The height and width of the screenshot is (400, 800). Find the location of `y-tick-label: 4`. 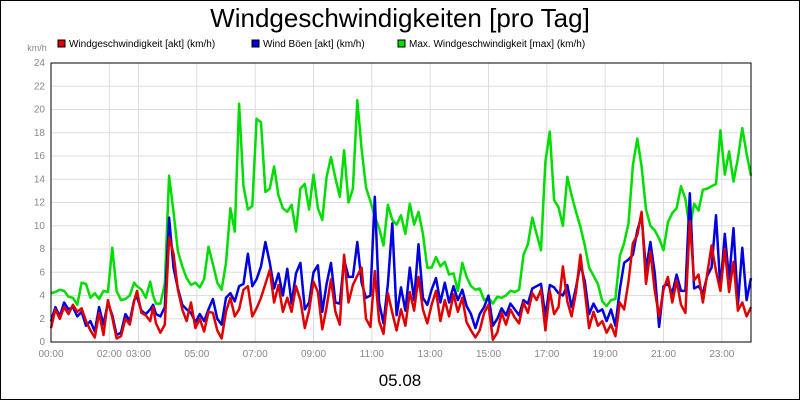

y-tick-label: 4 is located at coordinates (42, 296).